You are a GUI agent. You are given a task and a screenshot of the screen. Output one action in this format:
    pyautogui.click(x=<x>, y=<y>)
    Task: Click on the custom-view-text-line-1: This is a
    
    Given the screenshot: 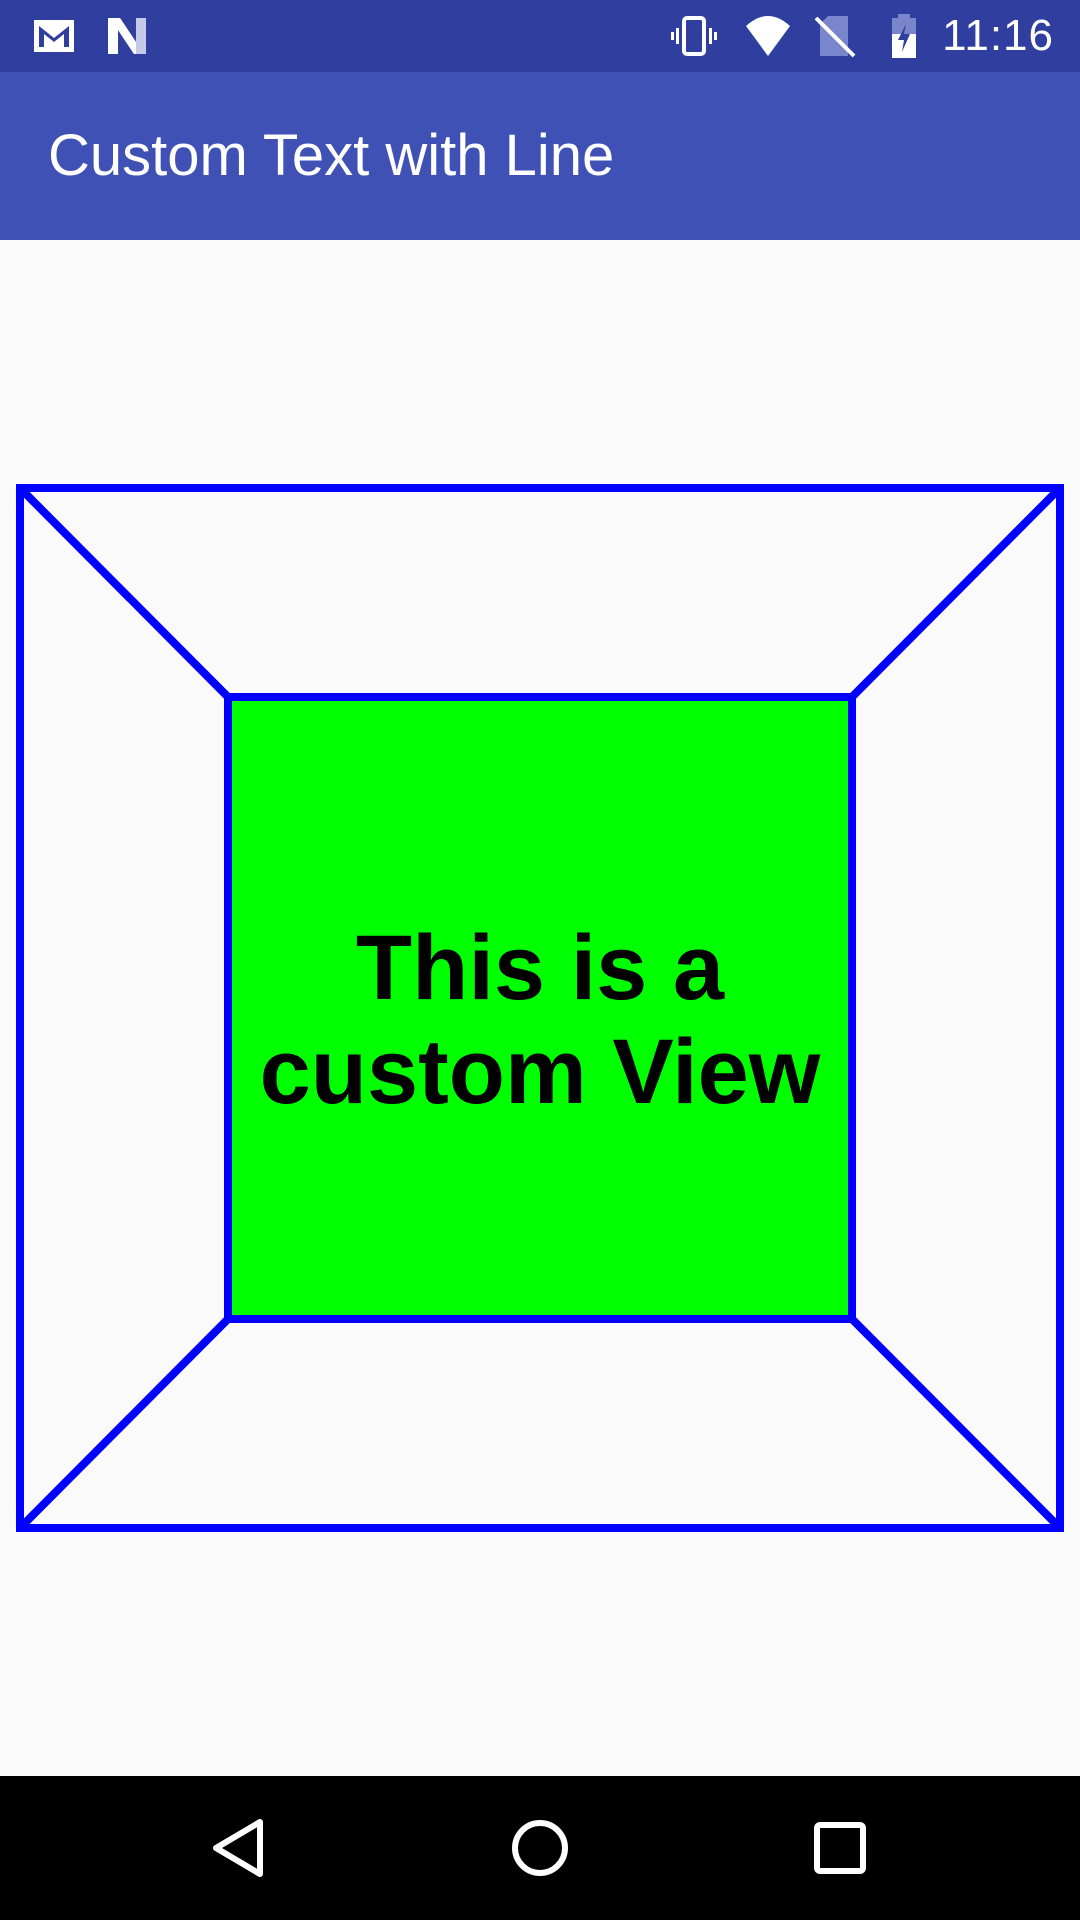 What is the action you would take?
    pyautogui.click(x=540, y=968)
    